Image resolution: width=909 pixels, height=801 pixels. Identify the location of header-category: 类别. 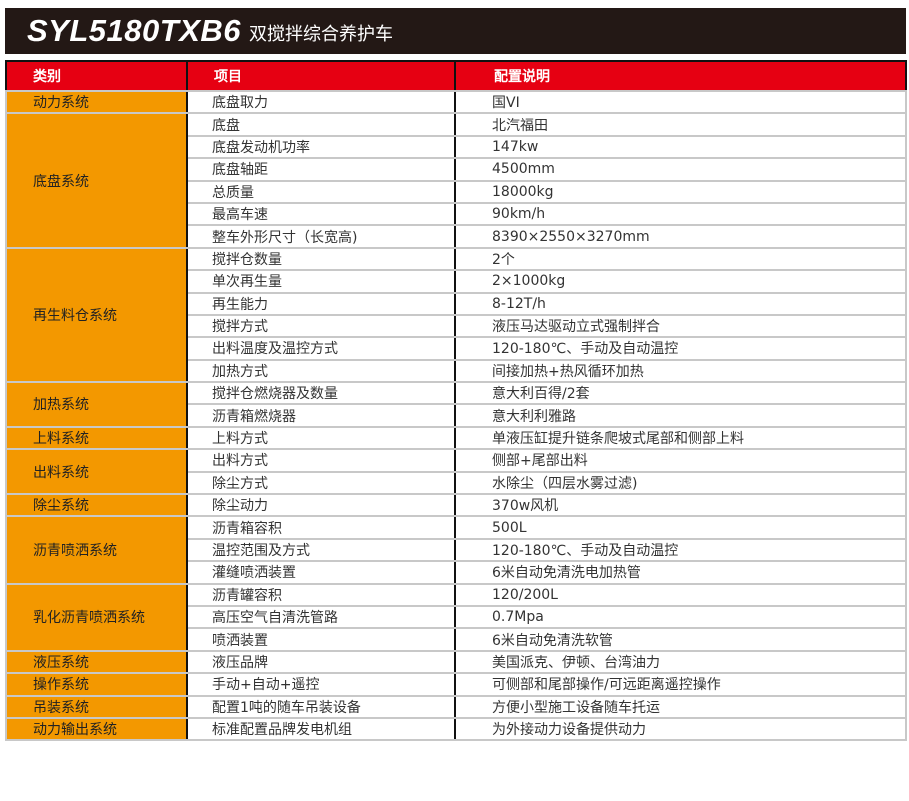
(96, 76).